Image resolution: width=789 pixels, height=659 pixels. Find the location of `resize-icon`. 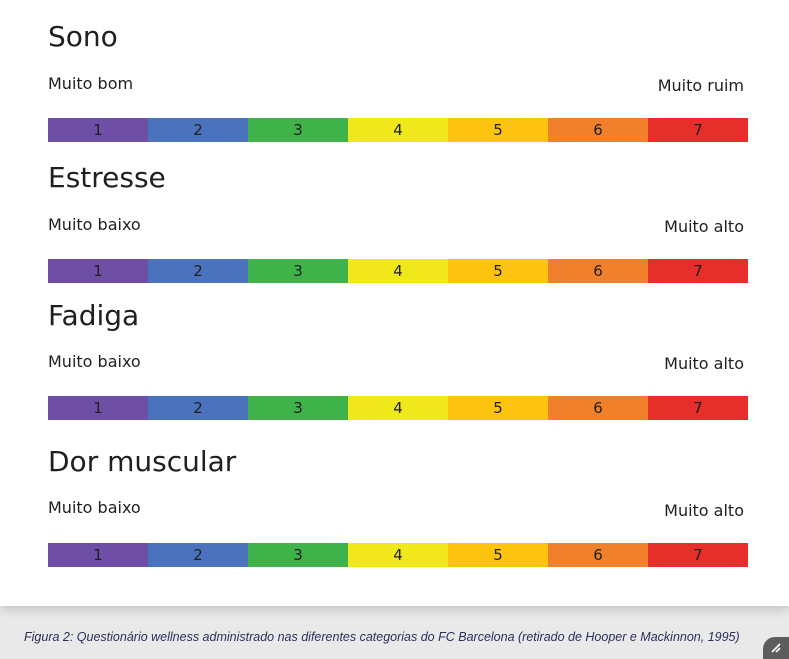

resize-icon is located at coordinates (776, 648).